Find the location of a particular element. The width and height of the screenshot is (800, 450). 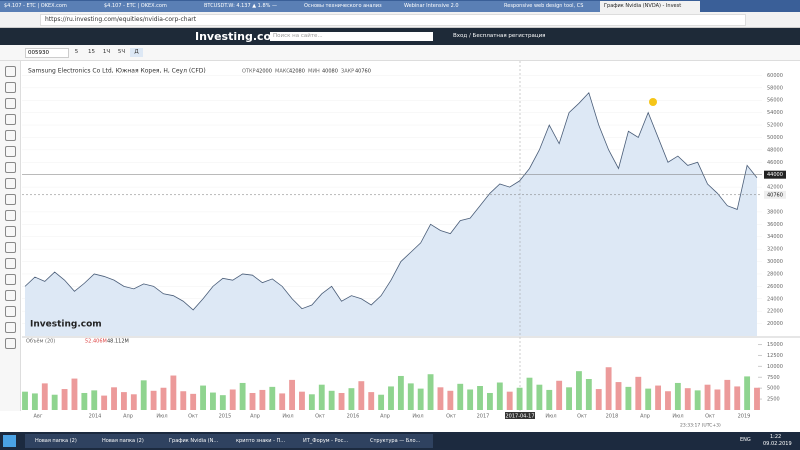

symbol: 005930 is located at coordinates (47, 53).